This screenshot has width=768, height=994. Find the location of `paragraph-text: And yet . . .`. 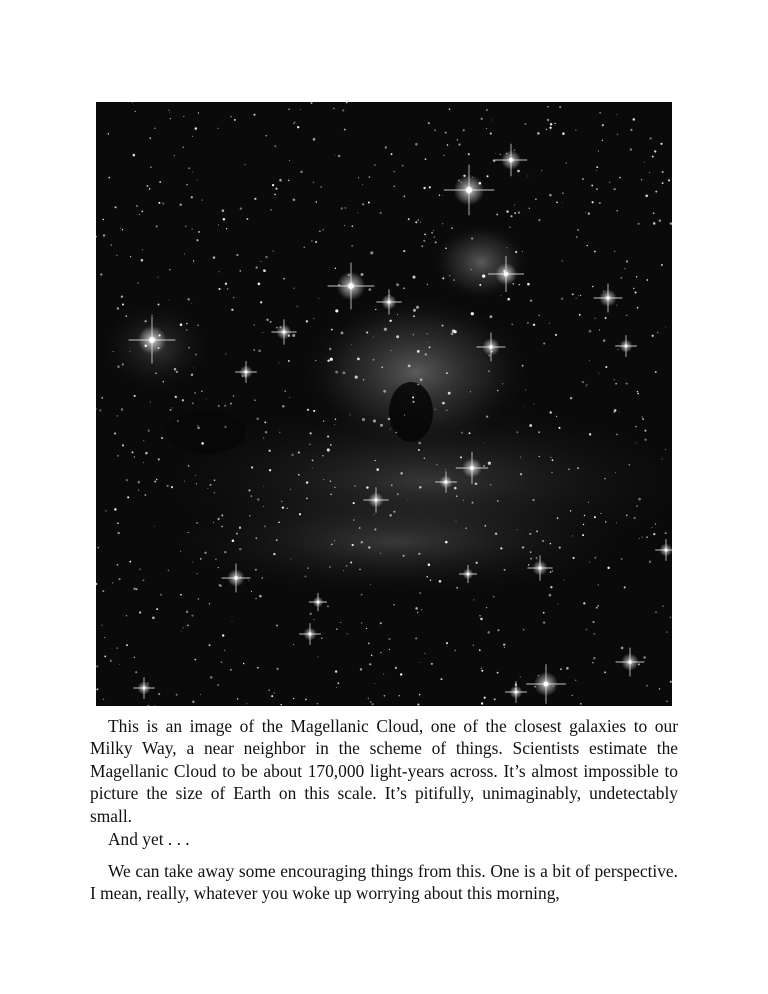

paragraph-text: And yet . . . is located at coordinates (149, 839).